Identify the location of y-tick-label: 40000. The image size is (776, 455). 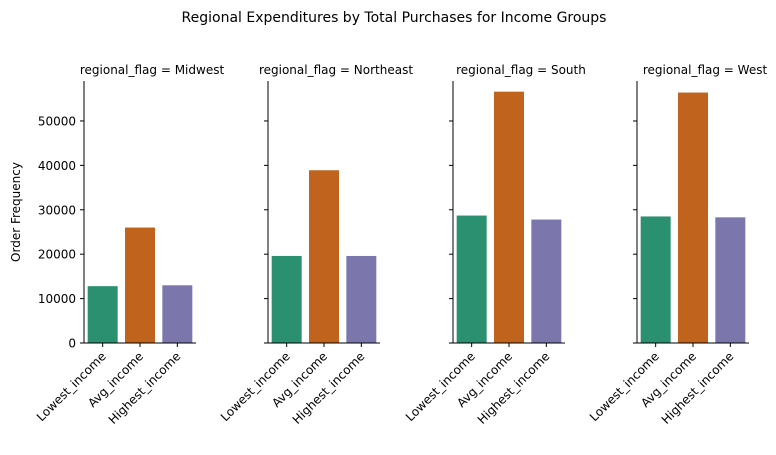
(57, 166).